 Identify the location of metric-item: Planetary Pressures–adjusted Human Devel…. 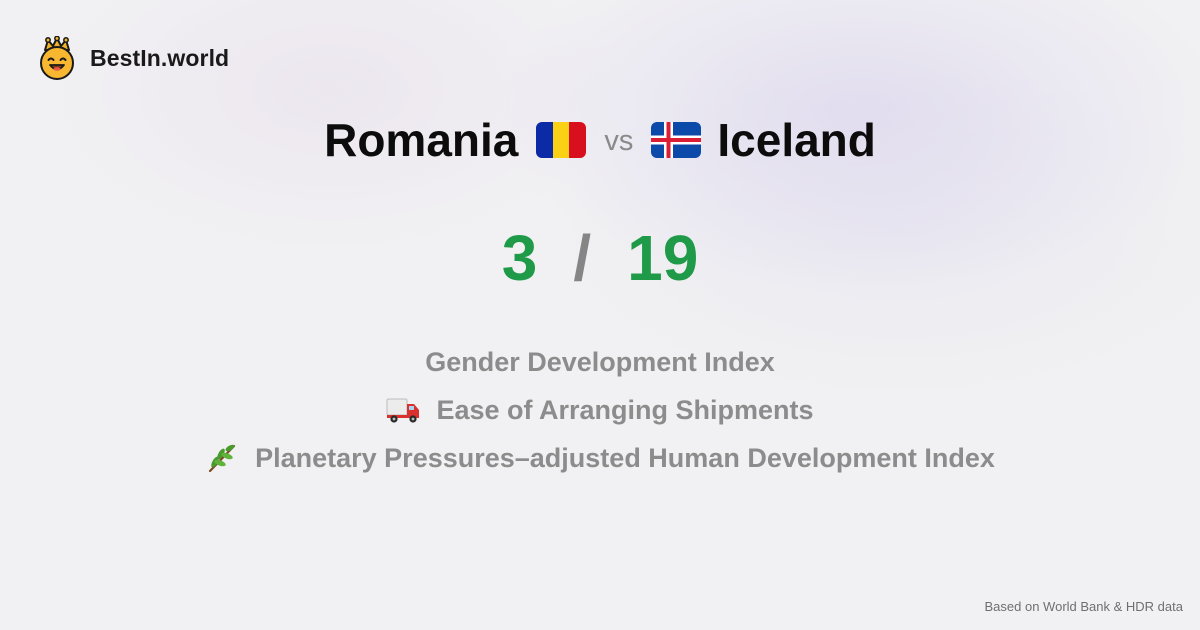
(600, 458).